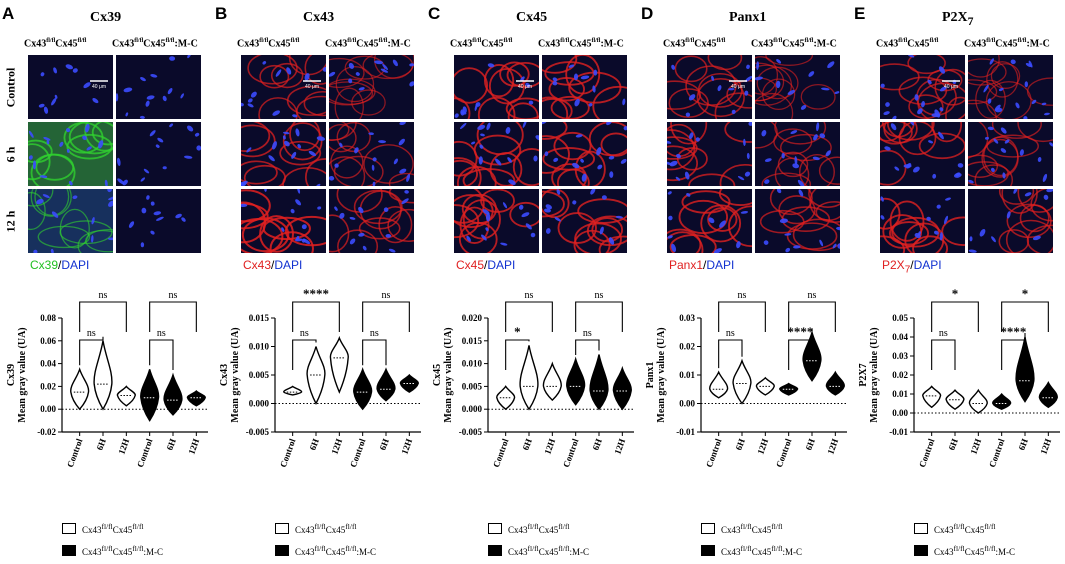  I want to click on group-label: Cx43fl/flCx45fl/fl, so click(481, 44).